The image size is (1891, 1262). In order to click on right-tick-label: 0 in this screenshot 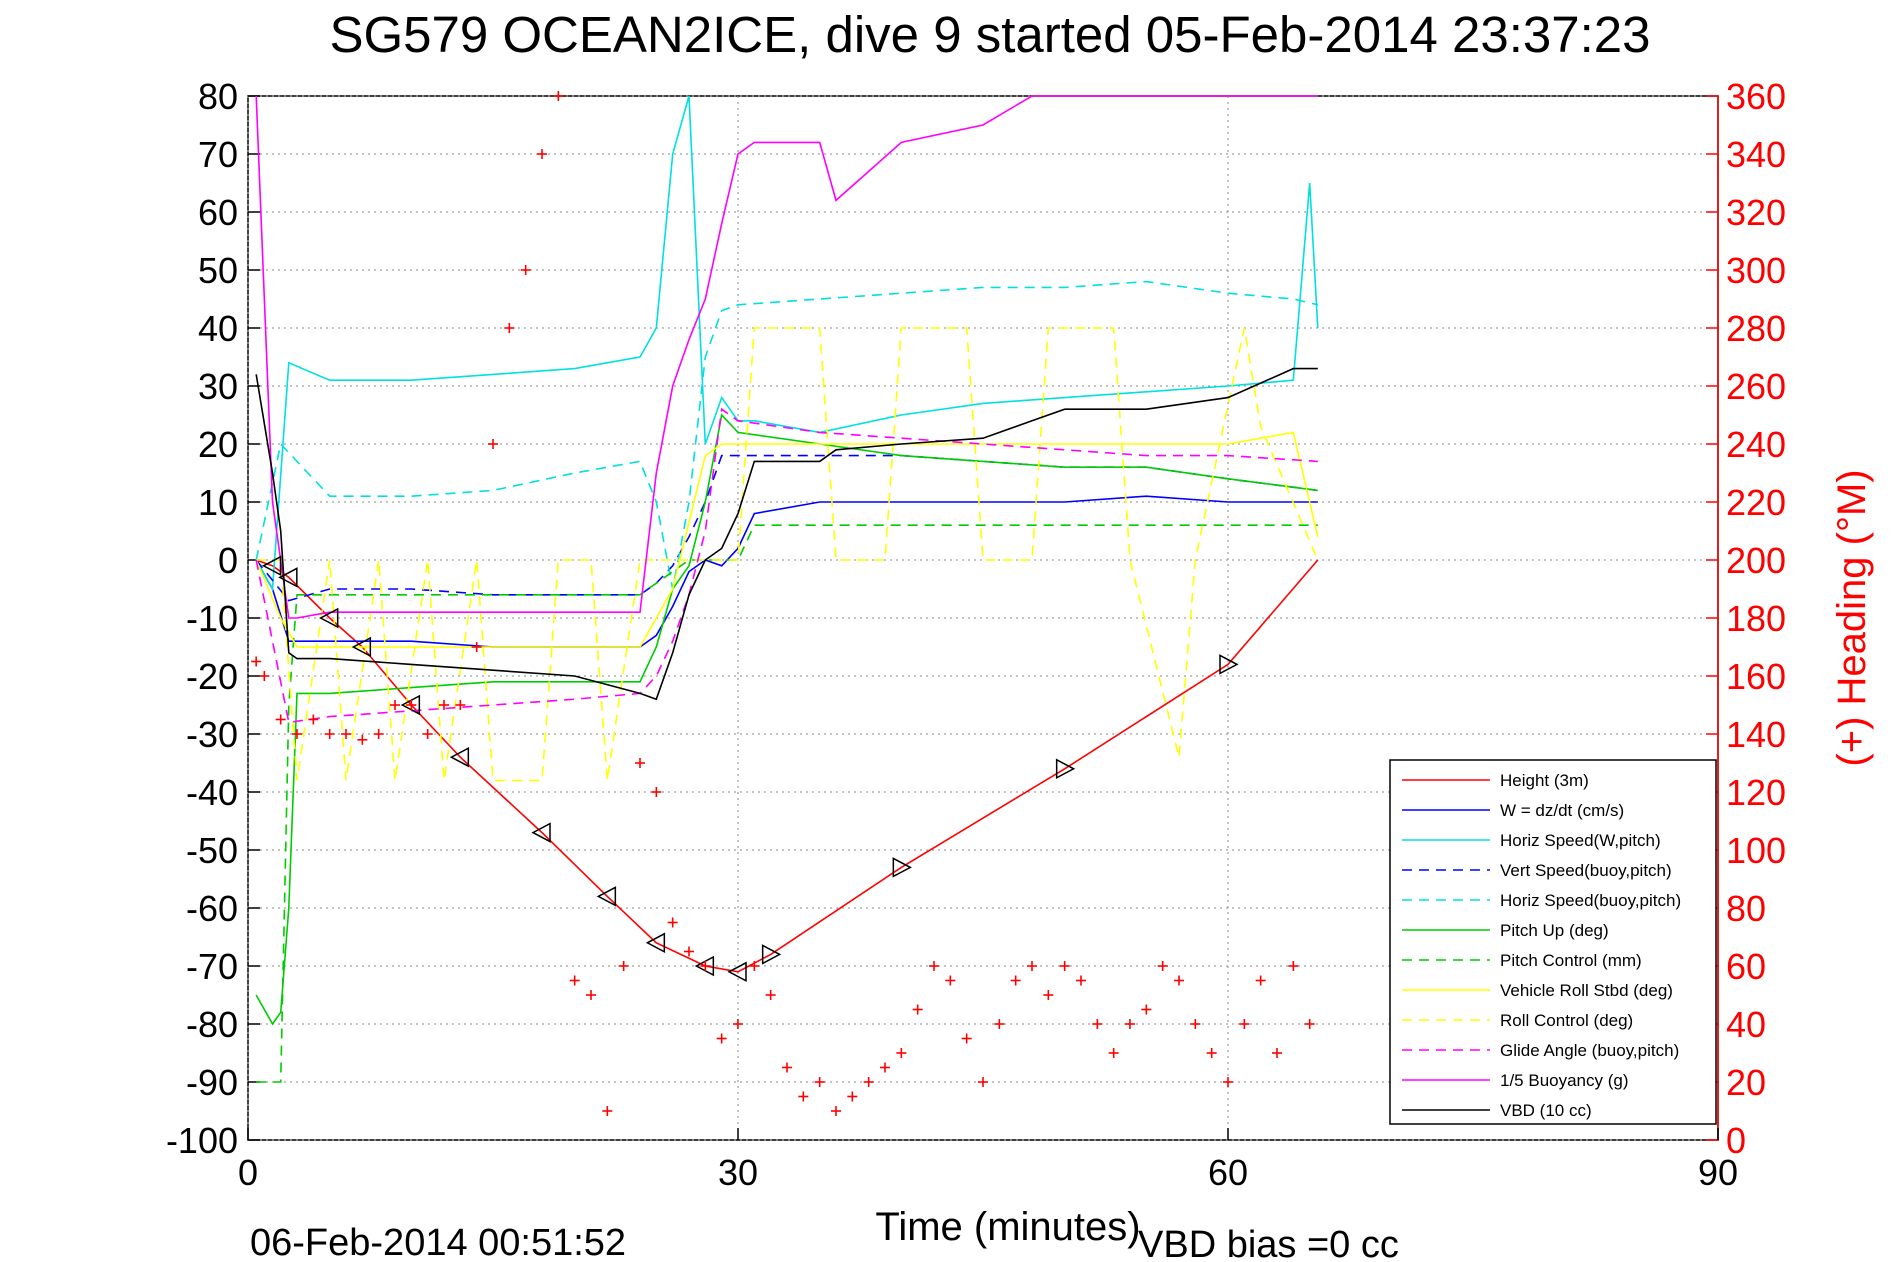, I will do `click(1736, 1140)`.